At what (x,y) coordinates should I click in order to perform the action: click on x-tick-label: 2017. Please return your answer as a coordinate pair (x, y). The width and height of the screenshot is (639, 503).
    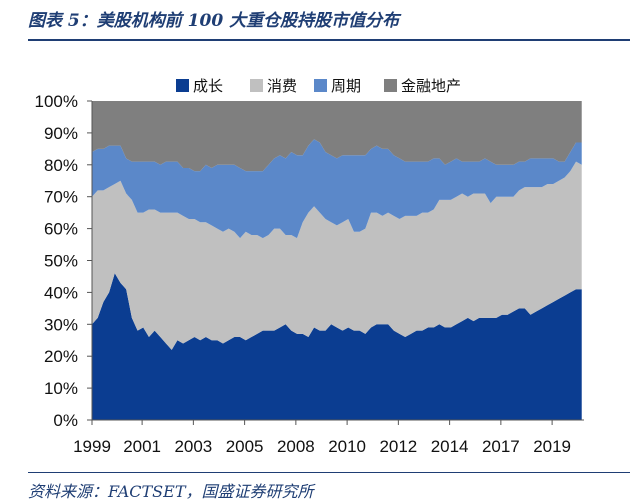
    Looking at the image, I should click on (501, 446).